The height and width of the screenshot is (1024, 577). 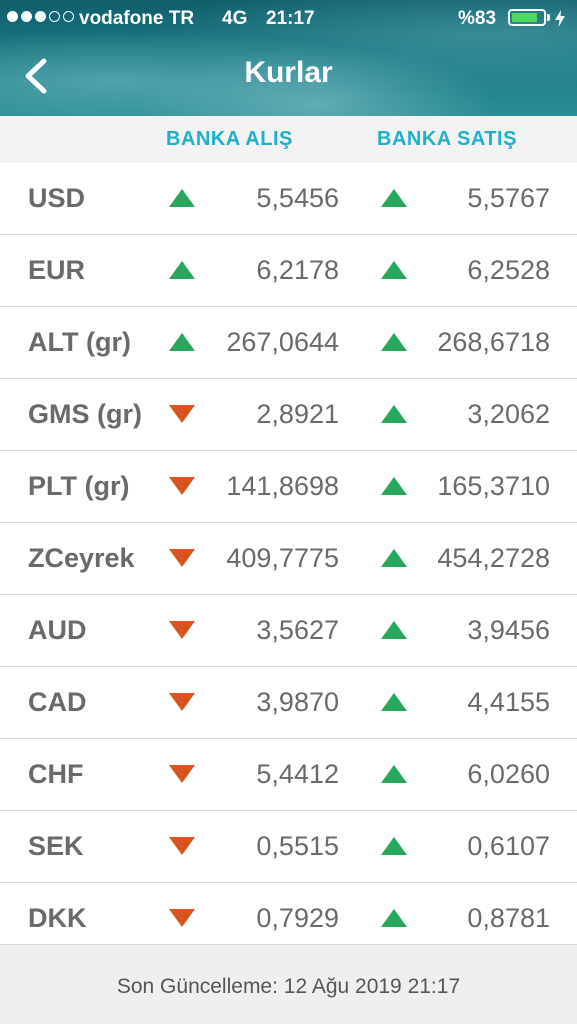 What do you see at coordinates (297, 414) in the screenshot?
I see `buy-rate: 2,8921` at bounding box center [297, 414].